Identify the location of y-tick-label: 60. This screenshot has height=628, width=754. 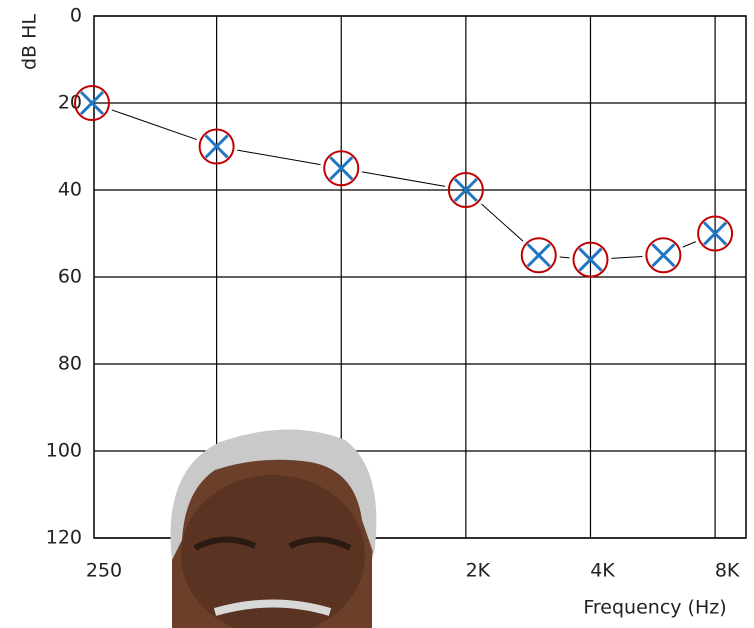
(70, 277).